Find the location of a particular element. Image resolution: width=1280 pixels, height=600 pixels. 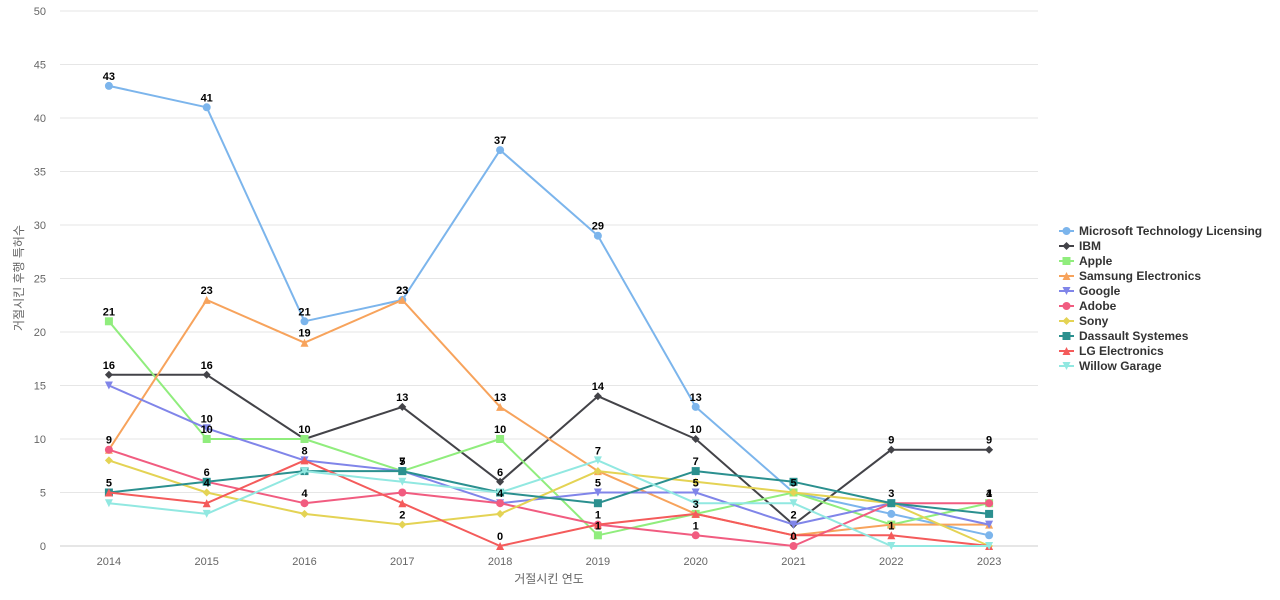

data-label: 0 is located at coordinates (500, 537).